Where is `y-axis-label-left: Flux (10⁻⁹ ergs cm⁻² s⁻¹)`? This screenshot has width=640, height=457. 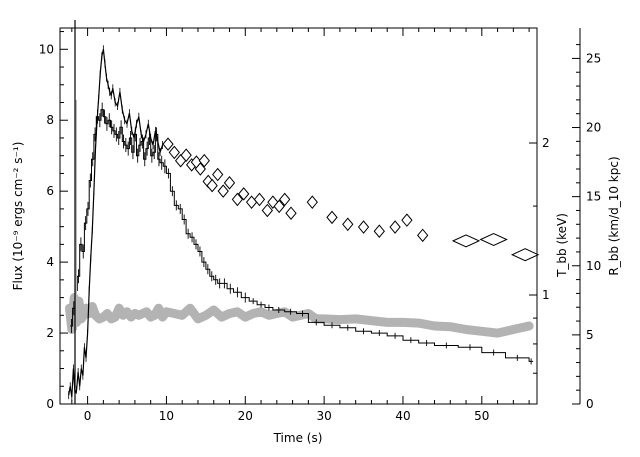 y-axis-label-left: Flux (10⁻⁹ ergs cm⁻² s⁻¹) is located at coordinates (18, 216).